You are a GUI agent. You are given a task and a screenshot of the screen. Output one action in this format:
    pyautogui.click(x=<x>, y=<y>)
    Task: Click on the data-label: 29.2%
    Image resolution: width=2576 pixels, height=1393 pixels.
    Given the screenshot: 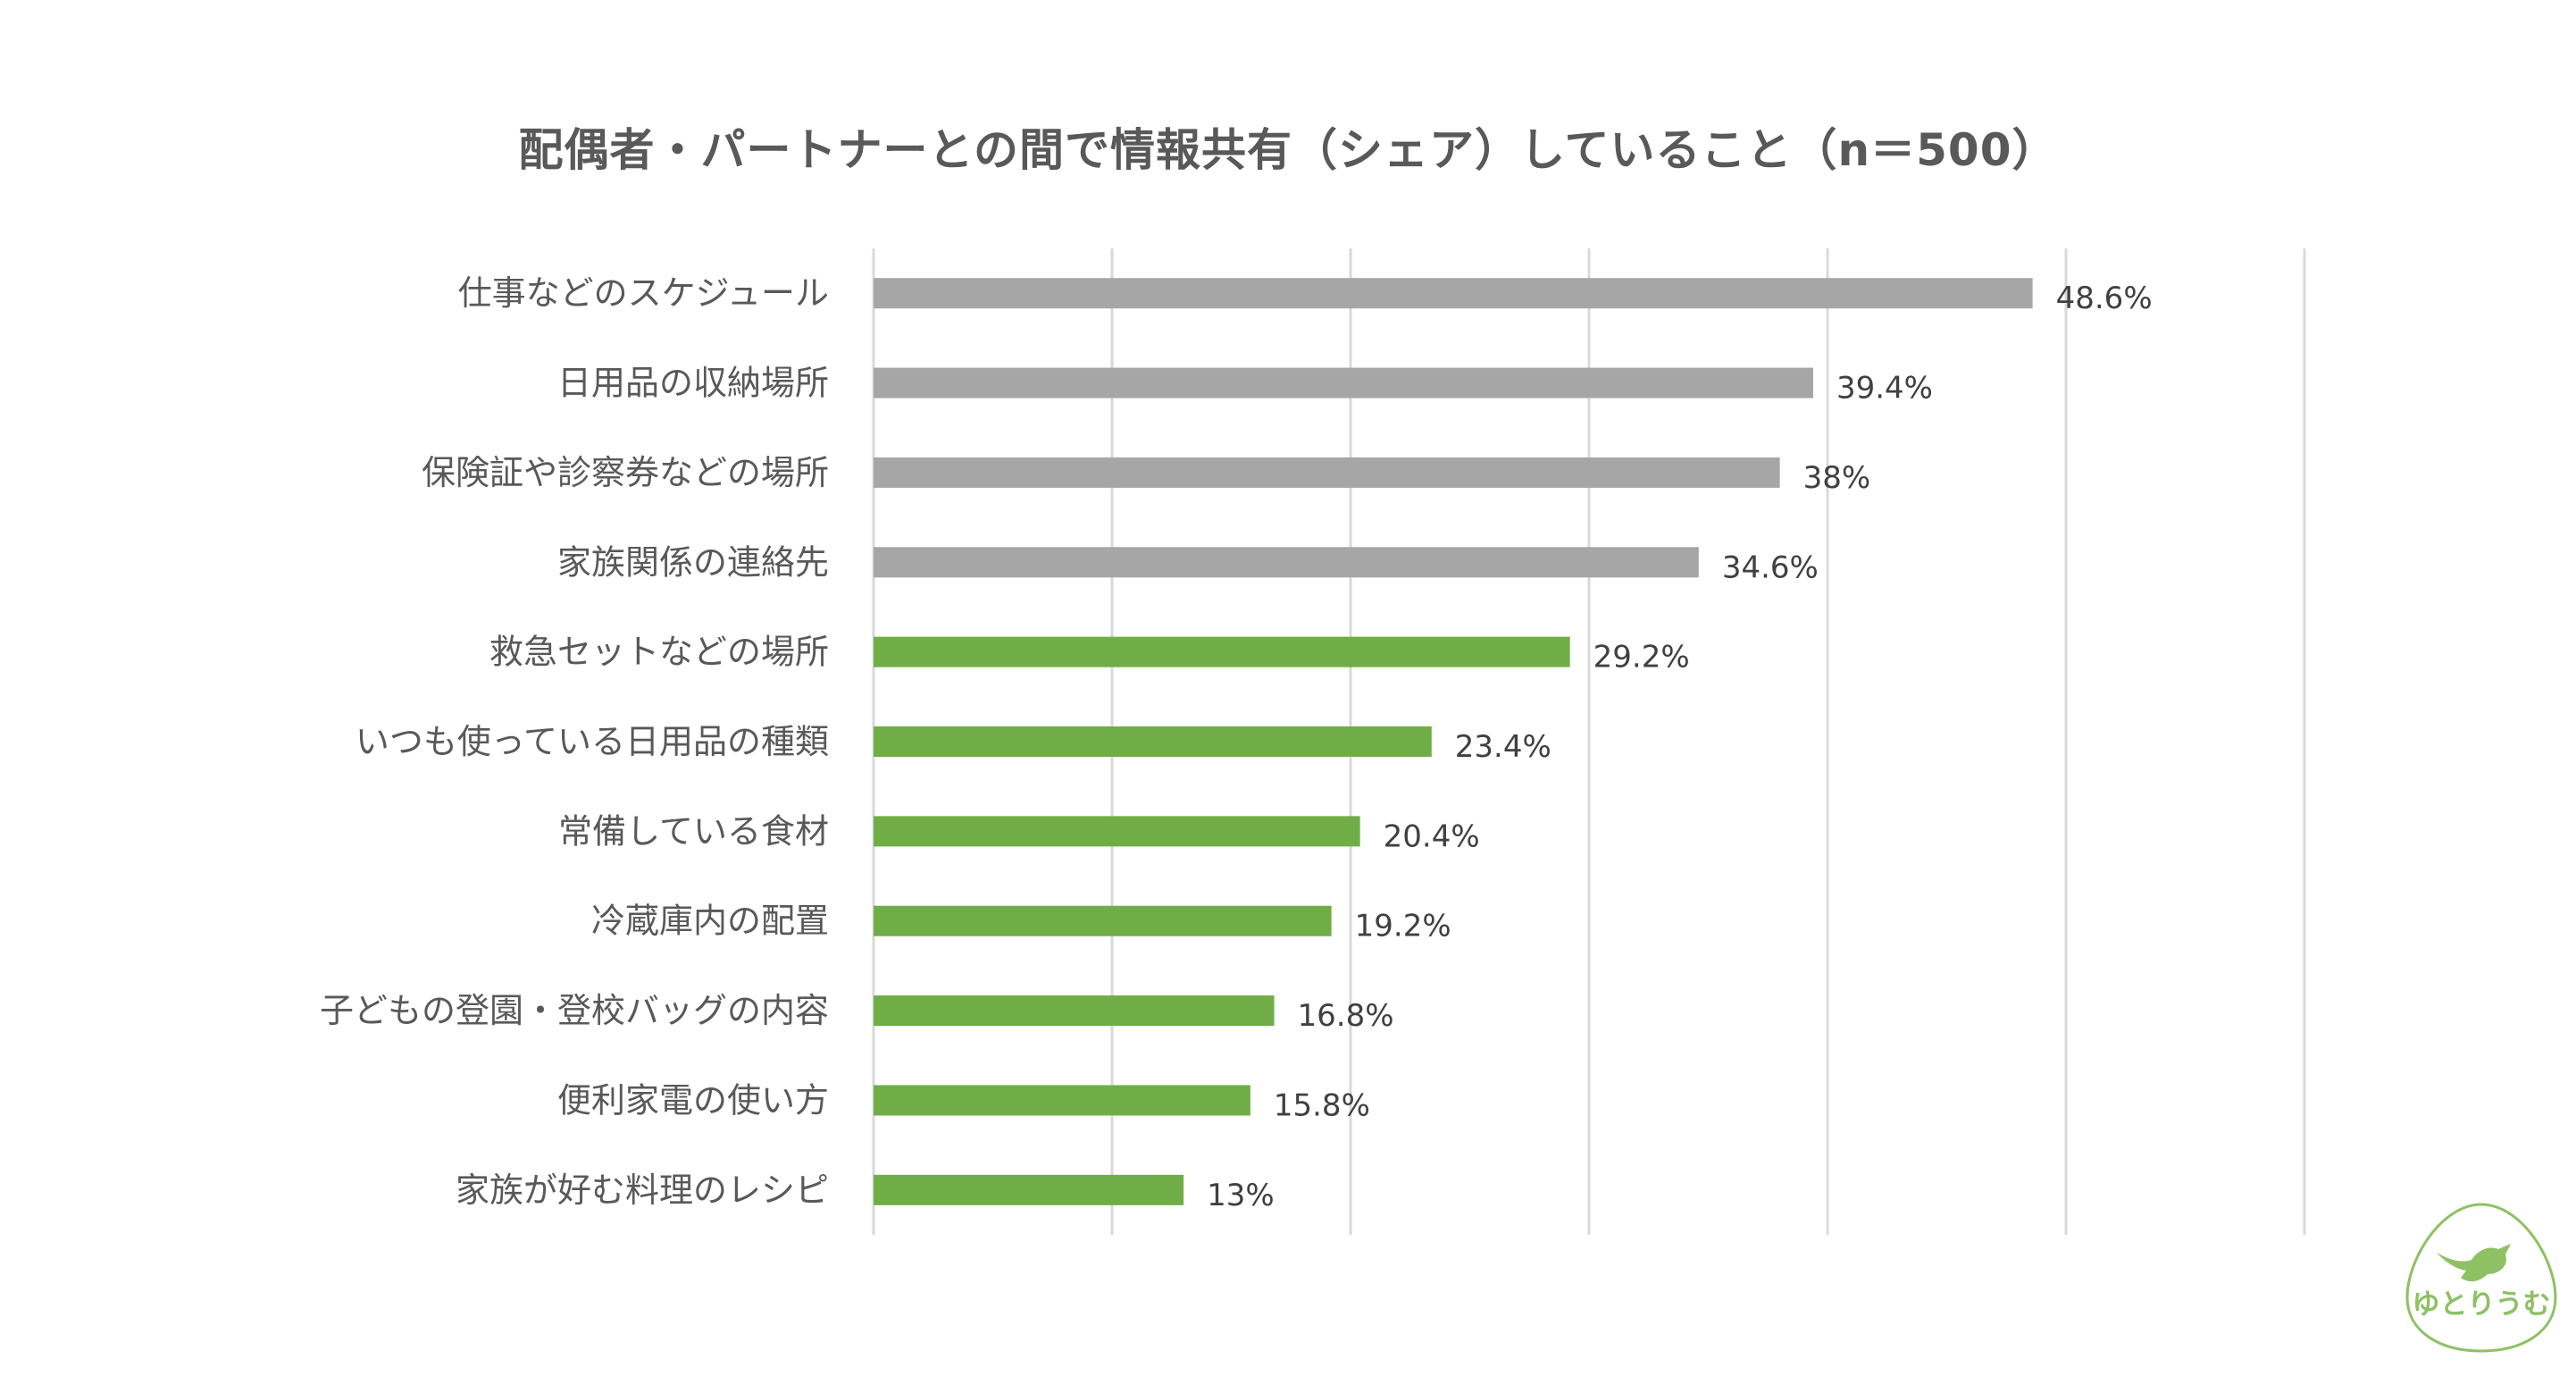 What is the action you would take?
    pyautogui.click(x=1642, y=658)
    